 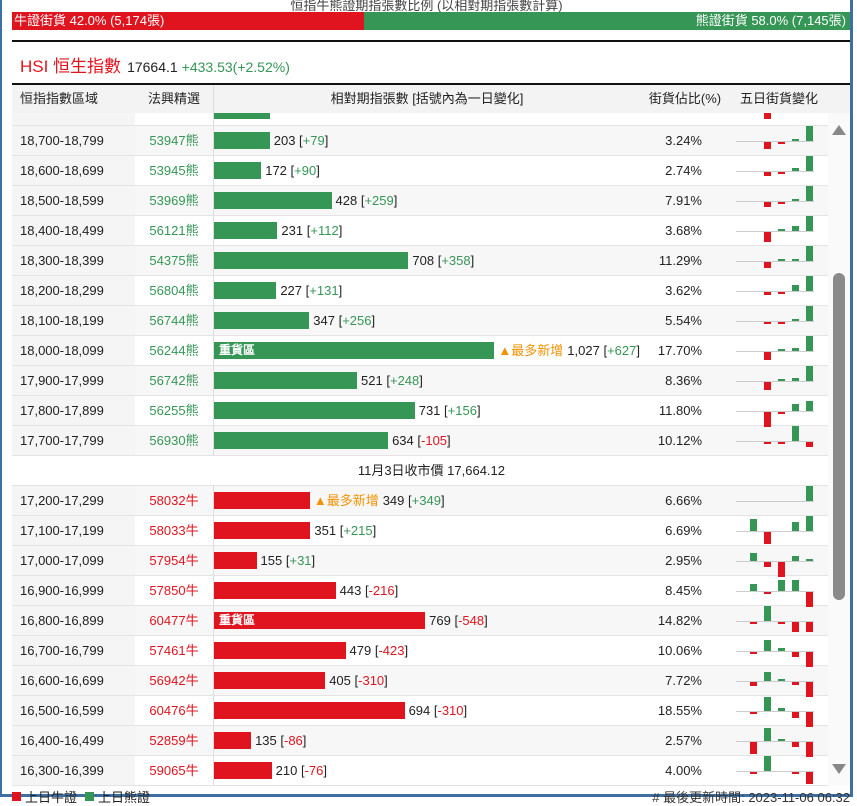 I want to click on warrant-code-link: 53969熊, so click(x=174, y=200).